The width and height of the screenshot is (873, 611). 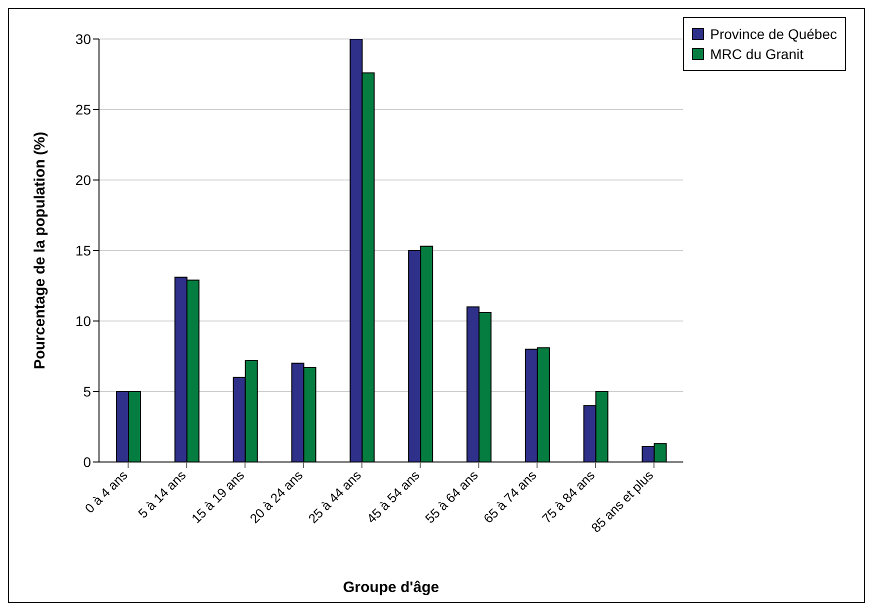 What do you see at coordinates (83, 320) in the screenshot?
I see `y-tick-label: 10` at bounding box center [83, 320].